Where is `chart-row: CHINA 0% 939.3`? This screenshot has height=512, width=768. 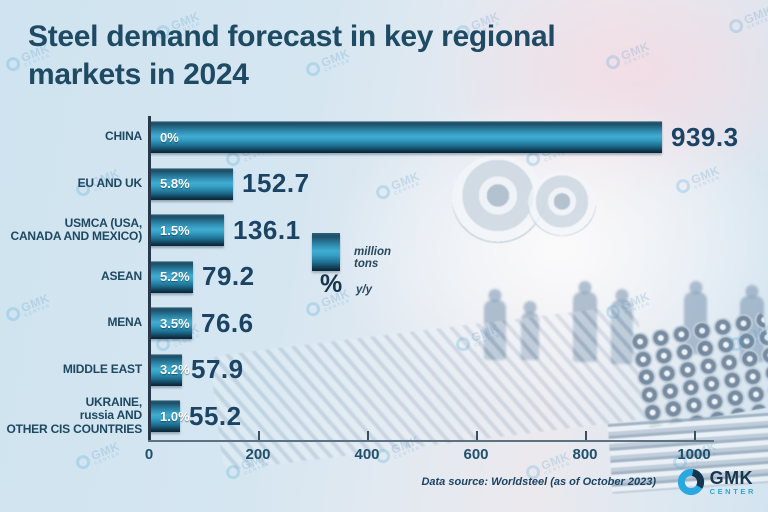
chart-row: CHINA 0% 939.3 is located at coordinates (384, 137).